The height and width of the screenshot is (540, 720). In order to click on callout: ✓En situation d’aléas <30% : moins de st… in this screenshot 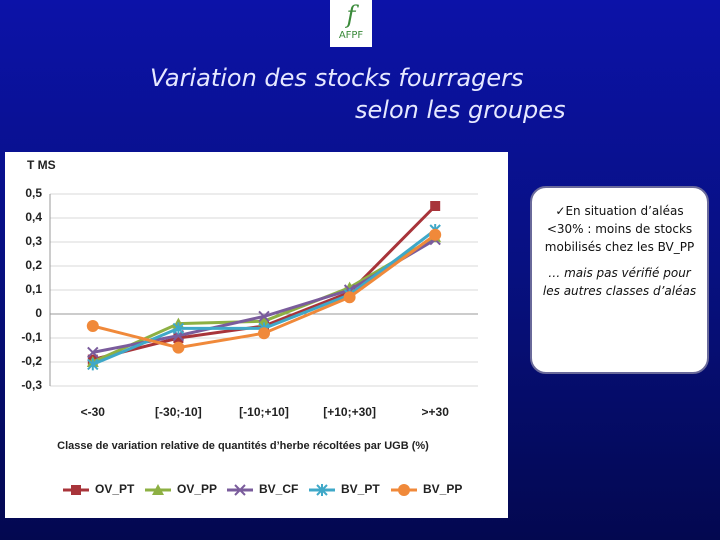, I will do `click(619, 280)`.